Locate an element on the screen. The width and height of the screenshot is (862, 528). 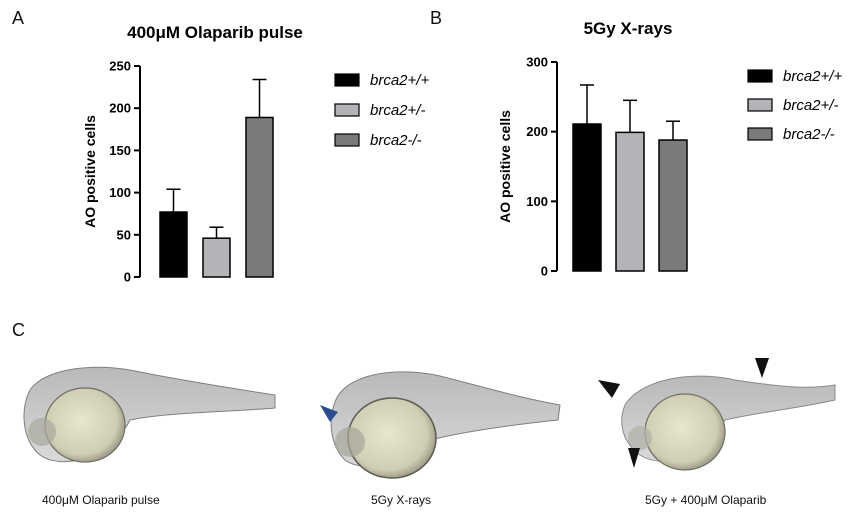
caption-xray: 5Gy X-rays is located at coordinates (401, 500).